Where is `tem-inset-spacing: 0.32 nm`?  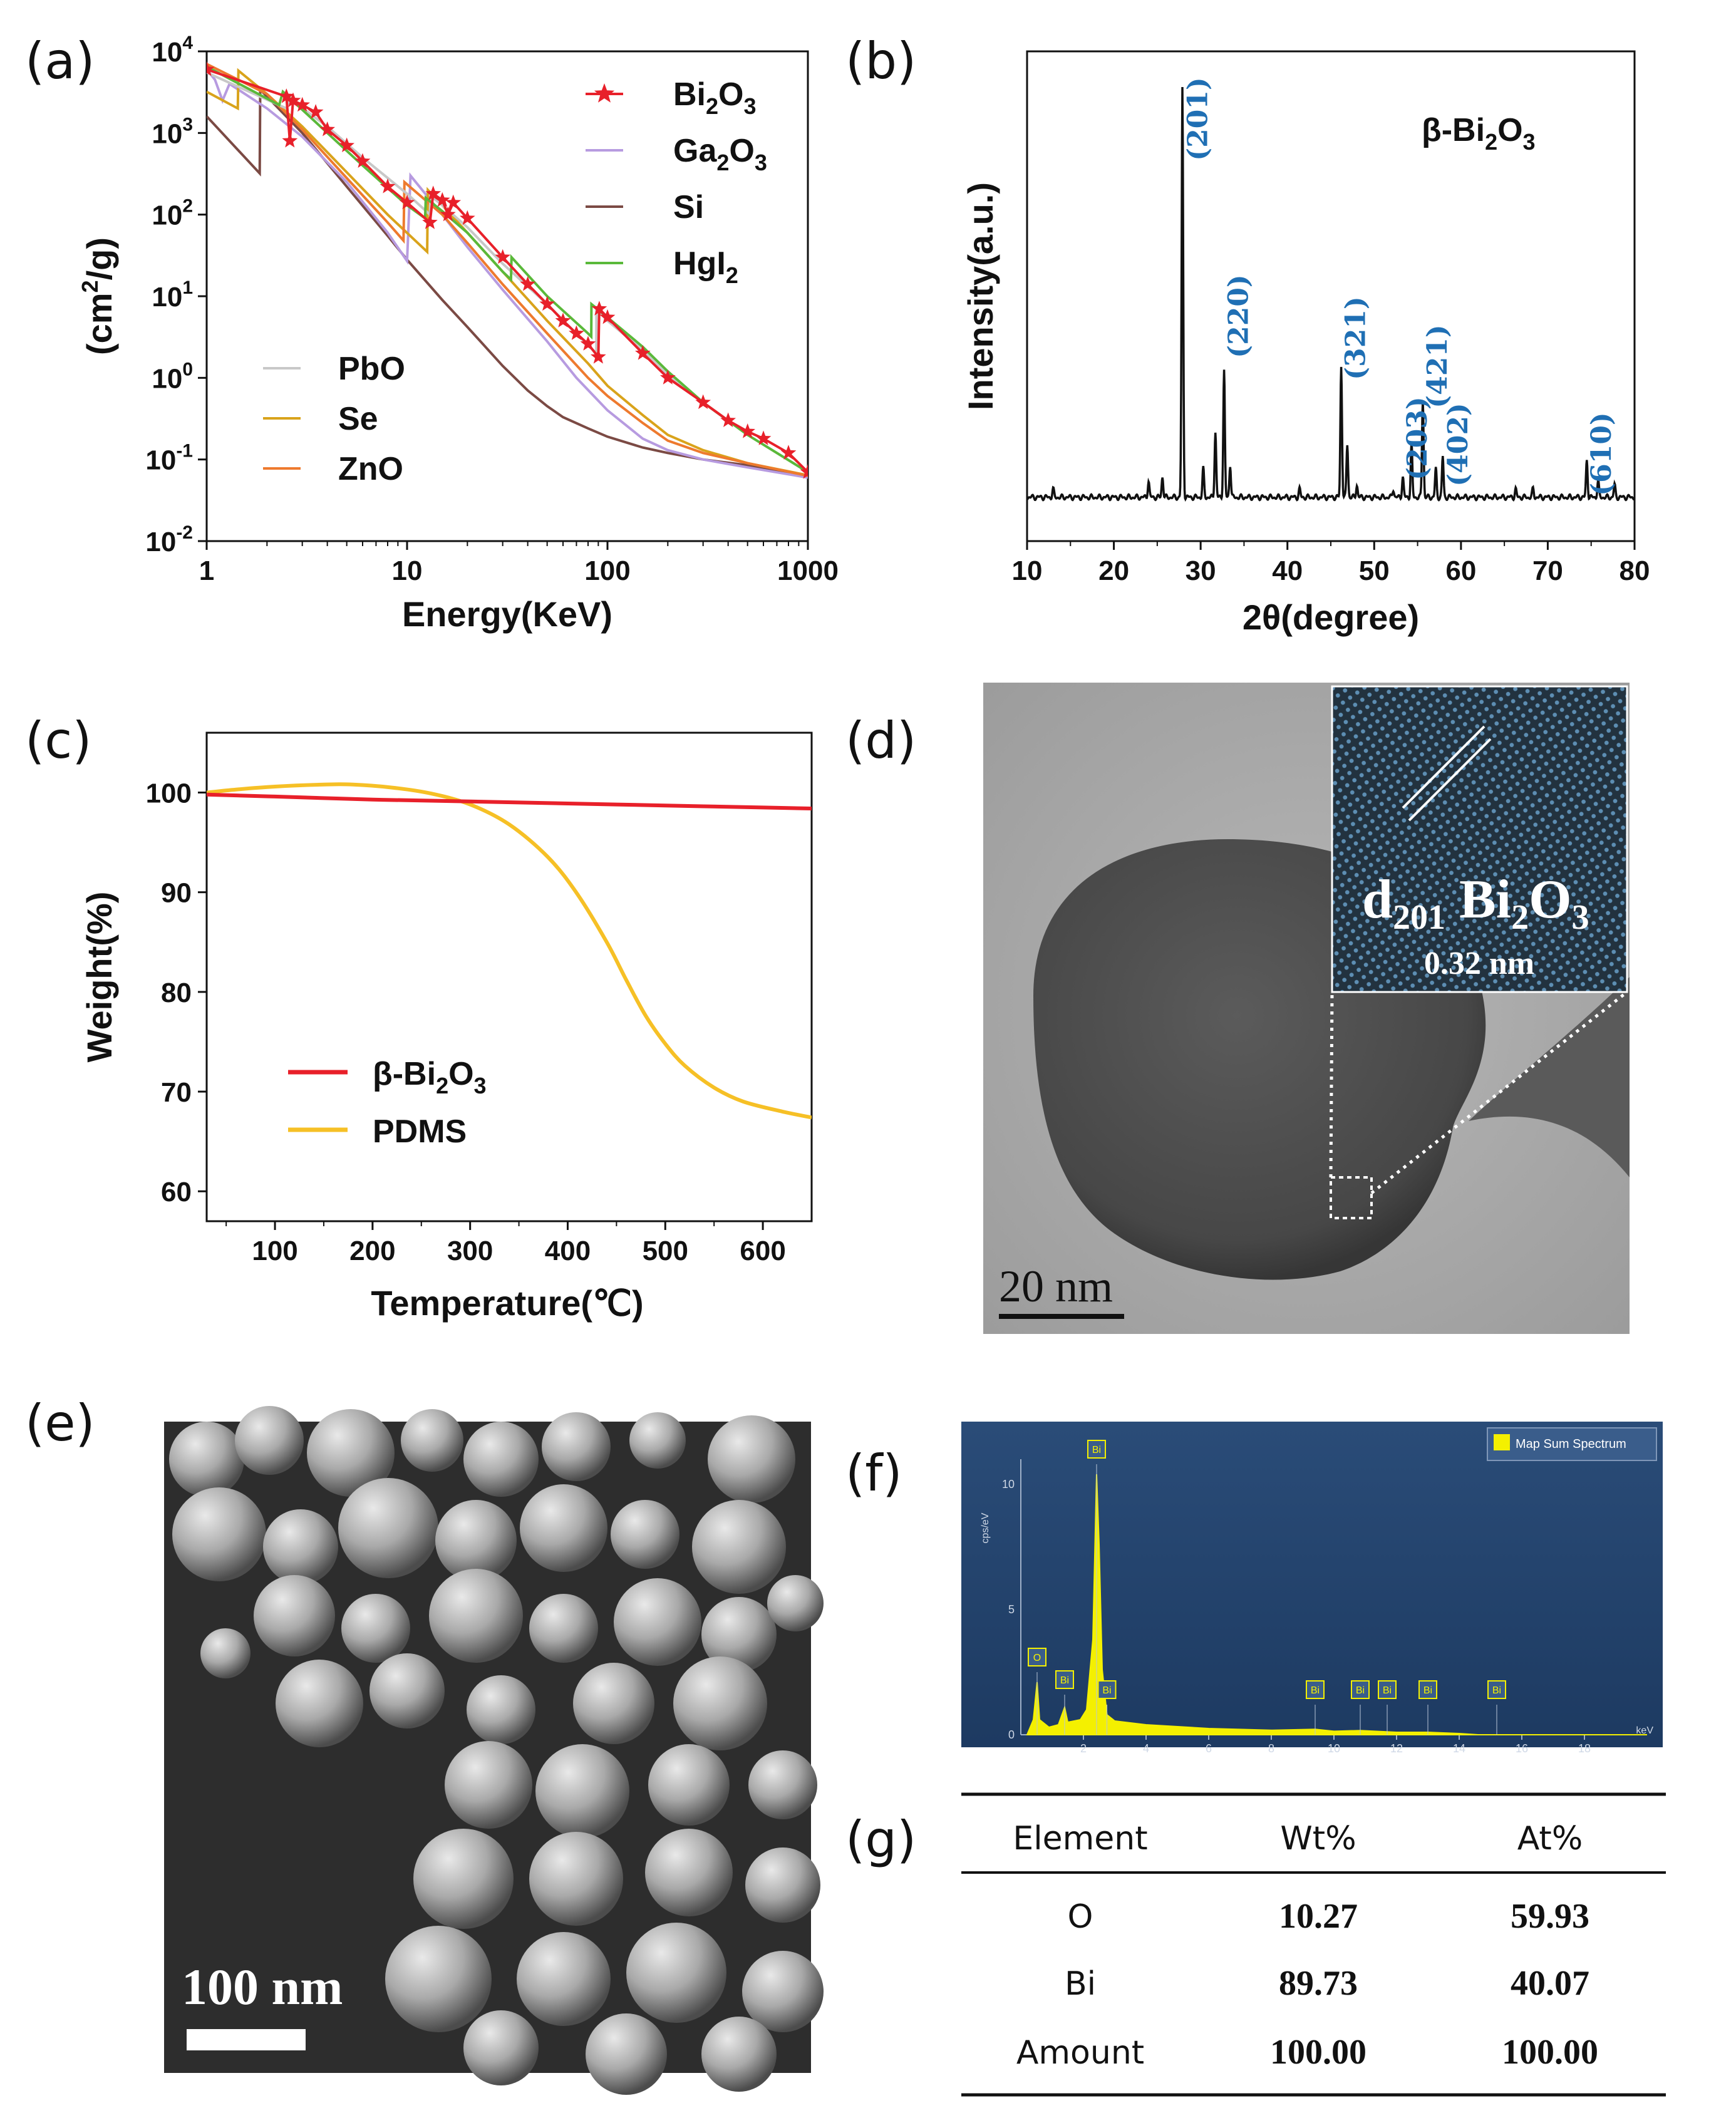 tem-inset-spacing: 0.32 nm is located at coordinates (1479, 964).